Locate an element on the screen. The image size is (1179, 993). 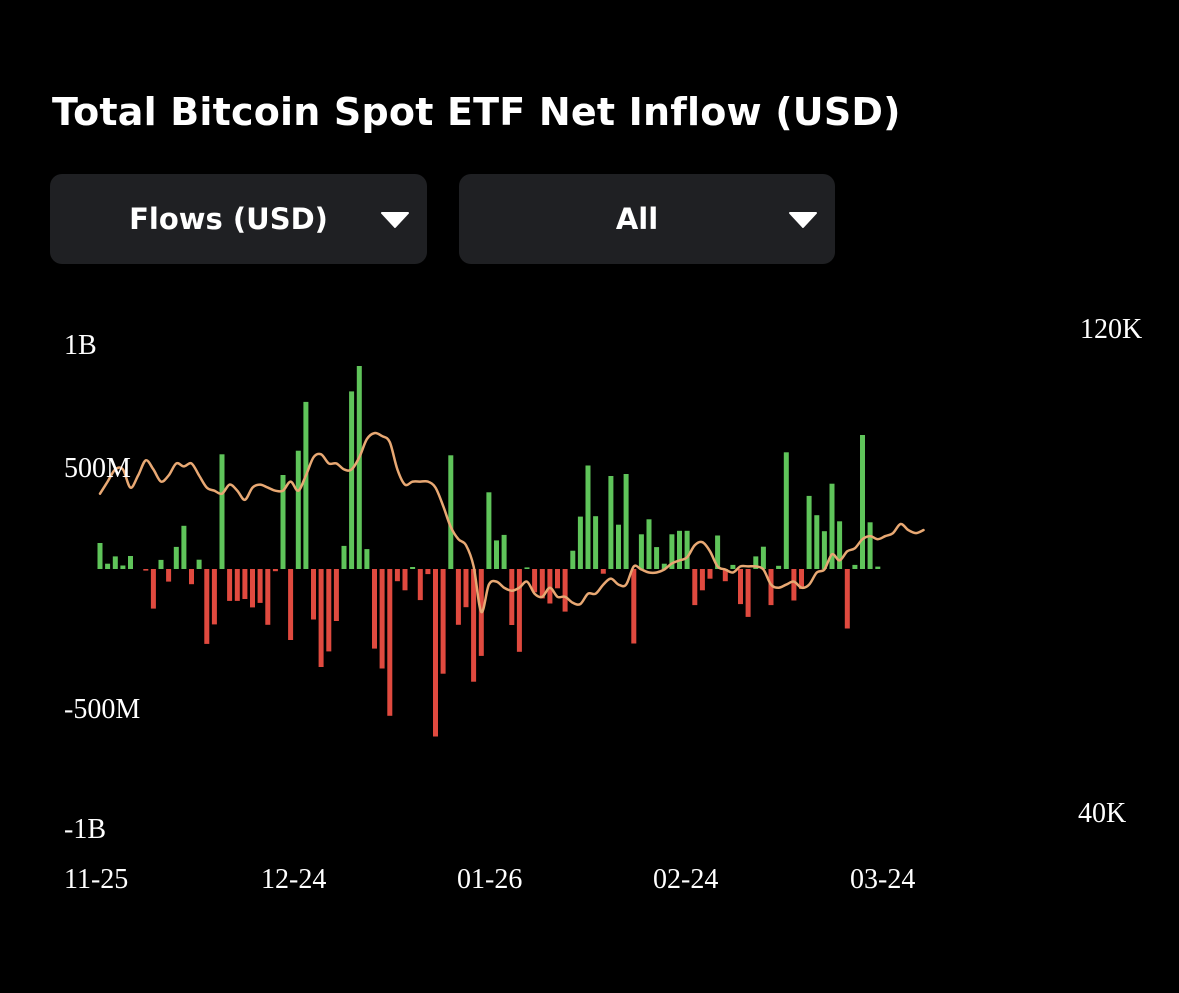
y-left-tick-label: 1B is located at coordinates (80, 345).